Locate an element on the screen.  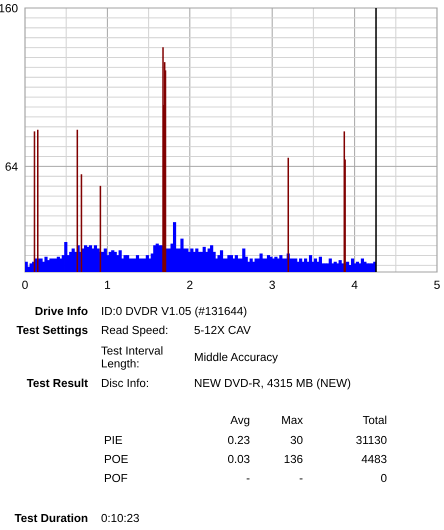
text: Drive Info is located at coordinates (62, 311).